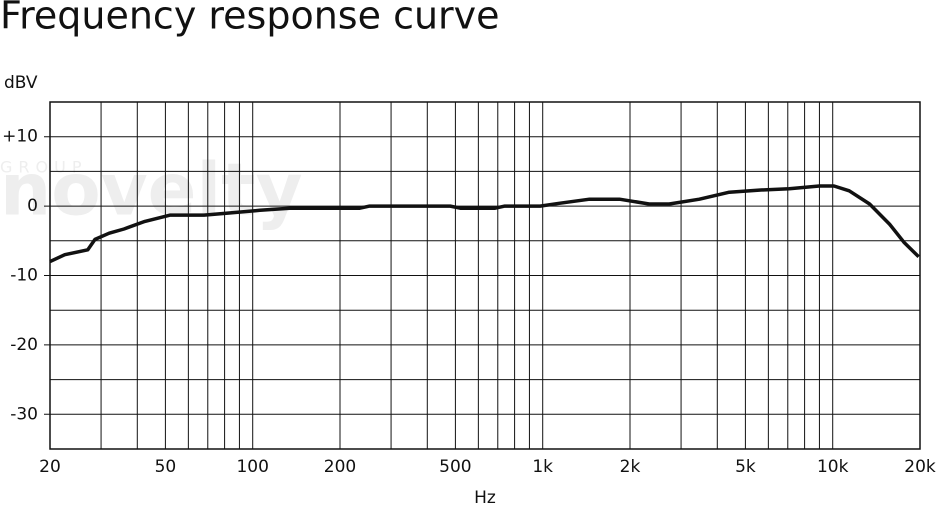 The image size is (937, 509). I want to click on y-axis-label: dBV, so click(21, 83).